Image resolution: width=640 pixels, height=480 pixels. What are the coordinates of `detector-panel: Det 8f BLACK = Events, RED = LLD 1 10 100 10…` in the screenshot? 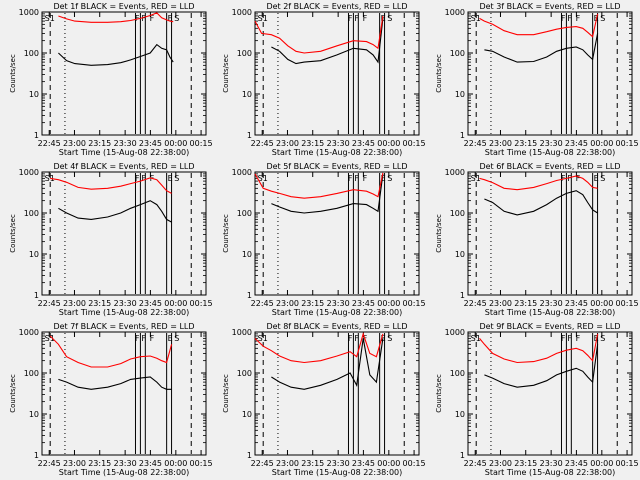 It's located at (324, 399).